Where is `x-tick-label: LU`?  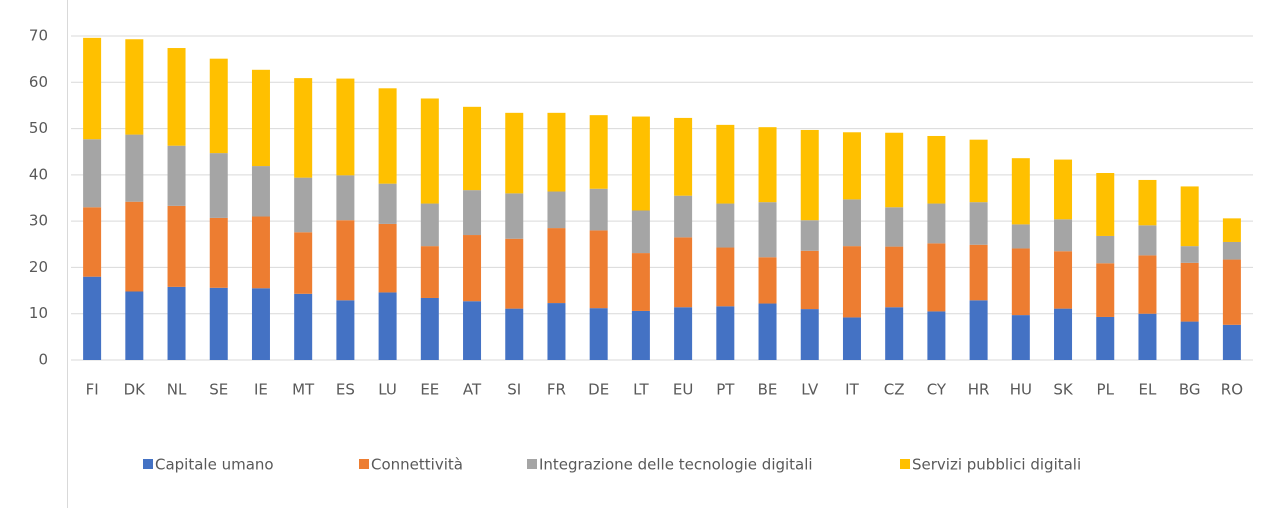 x-tick-label: LU is located at coordinates (387, 390).